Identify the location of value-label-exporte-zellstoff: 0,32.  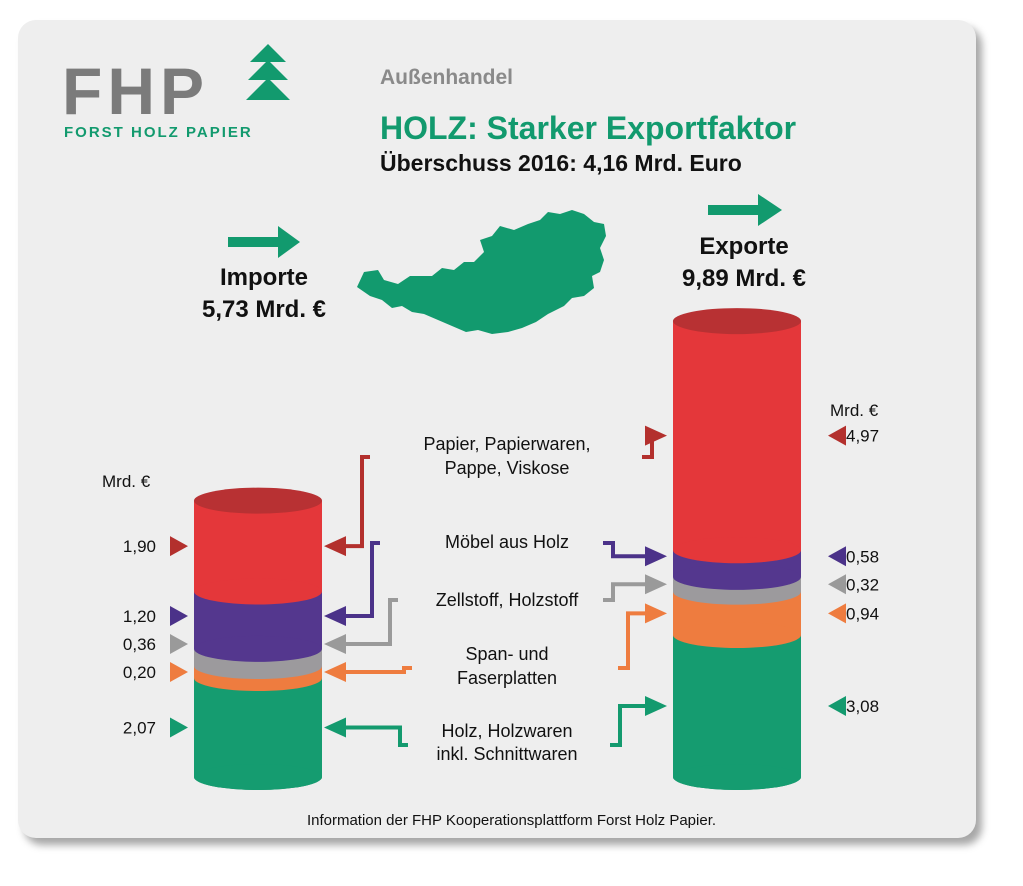
(862, 584).